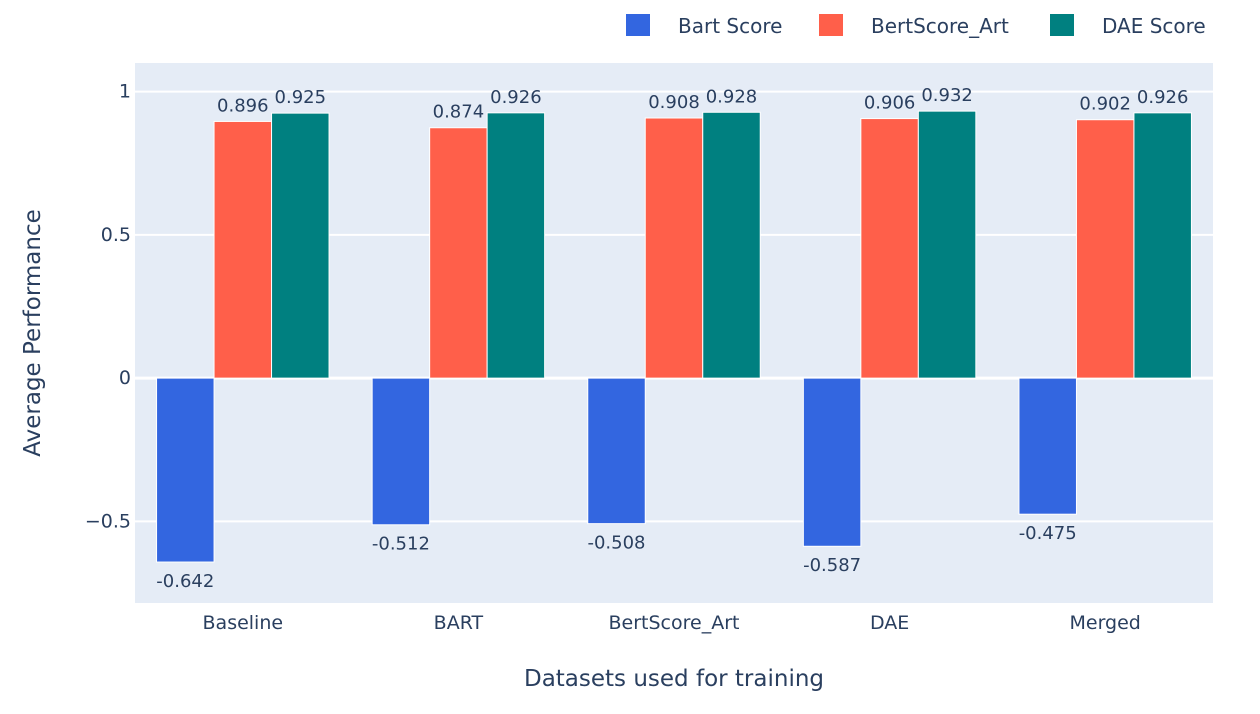  Describe the element at coordinates (616, 542) in the screenshot. I see `data-label: -0.508` at that location.